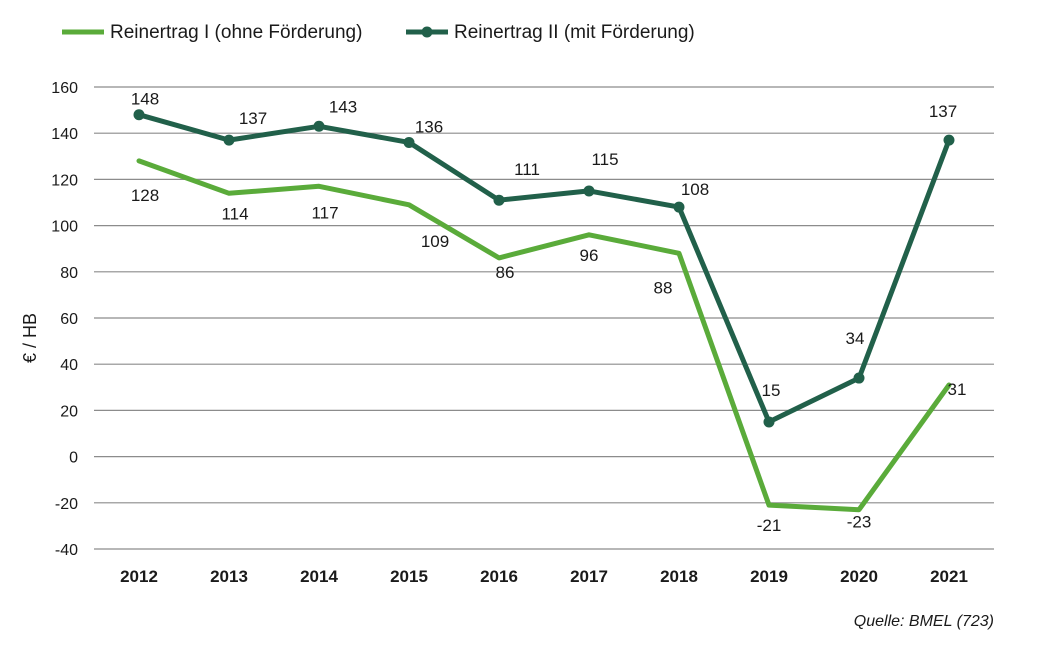  What do you see at coordinates (324, 212) in the screenshot?
I see `data-label: 117` at bounding box center [324, 212].